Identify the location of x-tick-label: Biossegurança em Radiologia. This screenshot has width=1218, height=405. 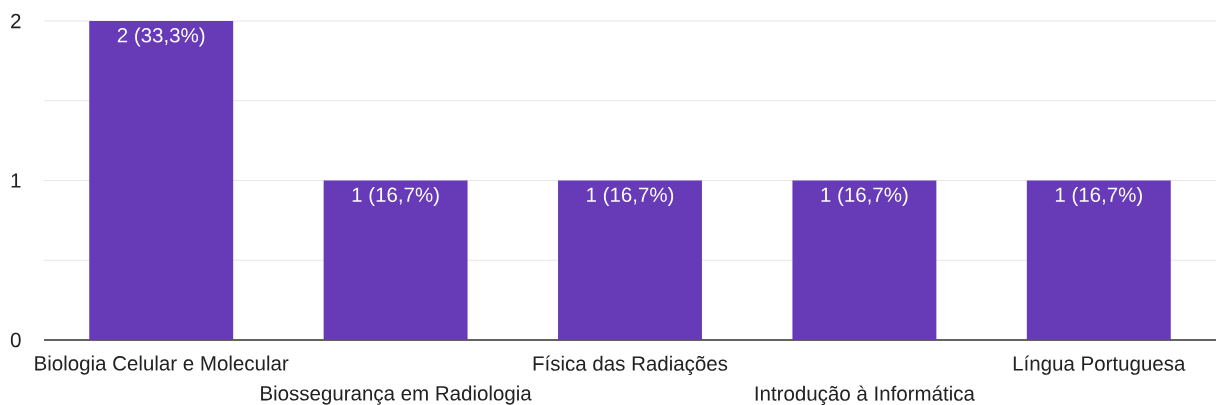
(396, 395).